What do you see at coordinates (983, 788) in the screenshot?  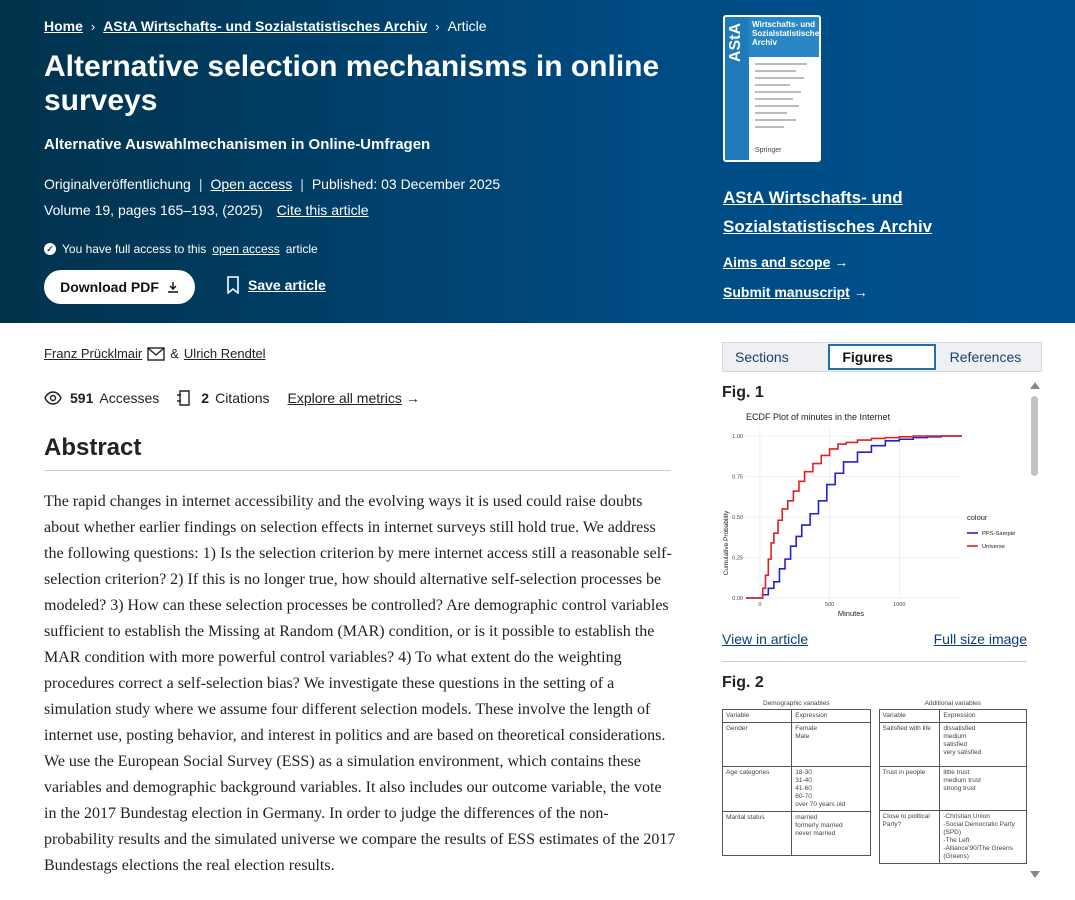 I see `table-cell: little trust medium trust strong trust` at bounding box center [983, 788].